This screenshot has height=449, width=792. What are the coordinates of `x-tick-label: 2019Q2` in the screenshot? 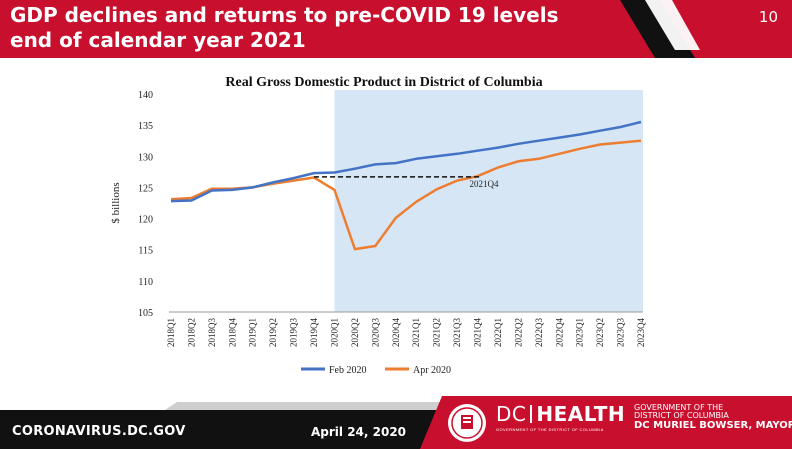 It's located at (273, 332).